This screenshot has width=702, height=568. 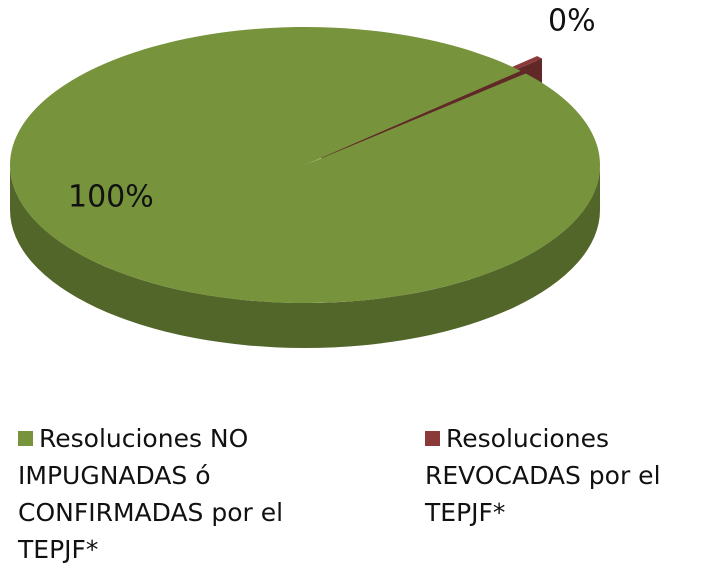 I want to click on legend-label: Resoluciones REVOCADAS por el TEPJF*, so click(x=543, y=475).